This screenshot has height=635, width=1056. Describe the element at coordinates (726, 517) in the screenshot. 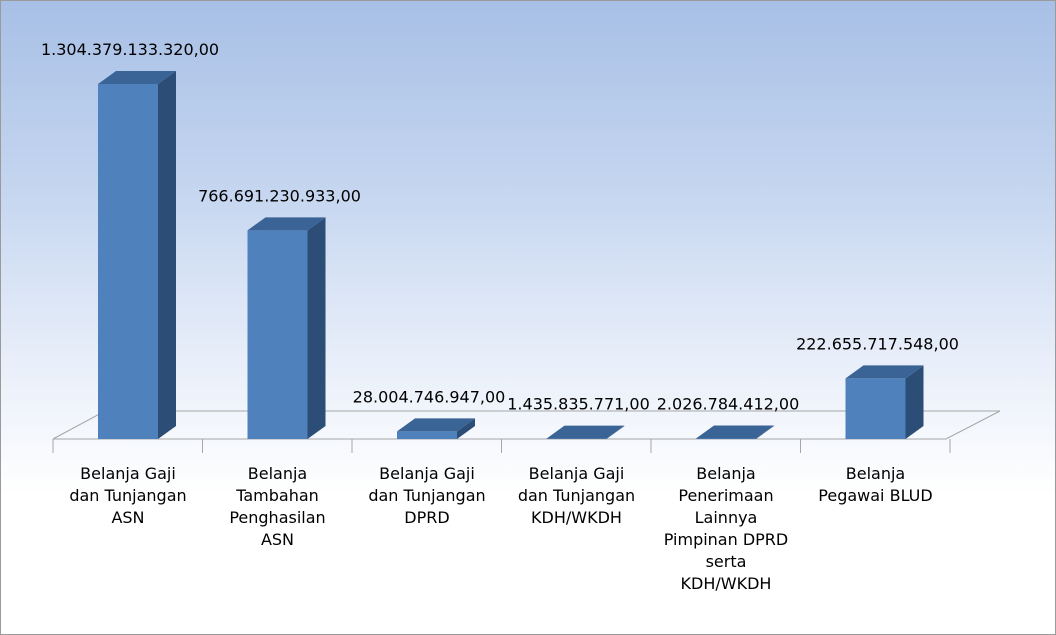

I see `category-label-line: Lainnya` at that location.